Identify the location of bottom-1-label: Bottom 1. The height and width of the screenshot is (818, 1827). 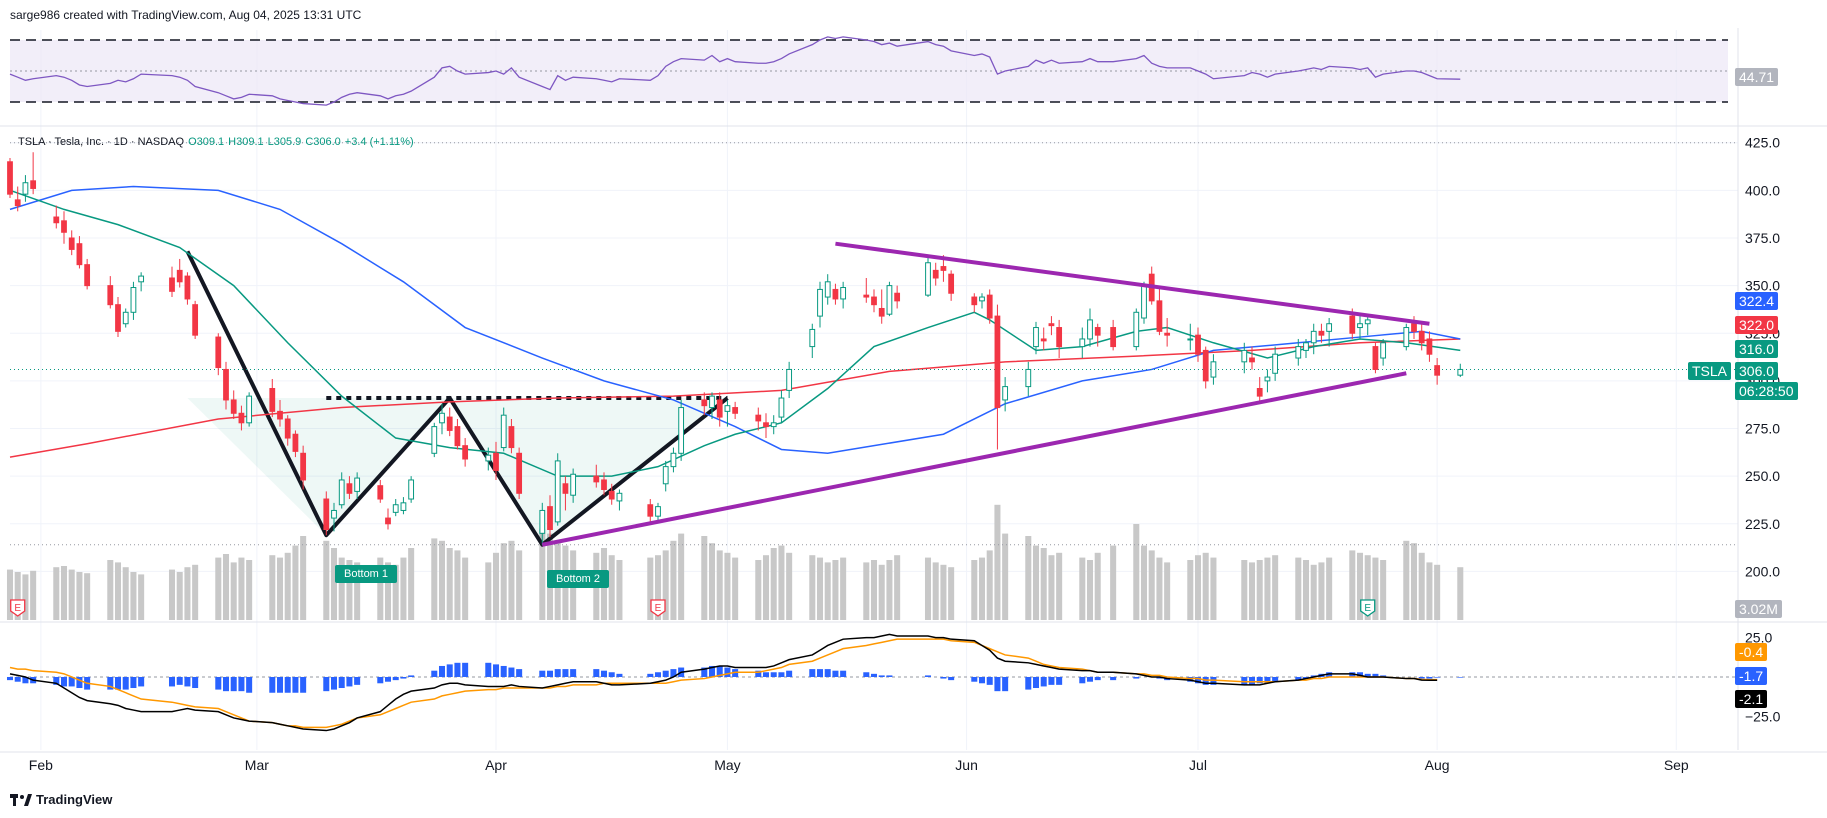
(366, 574).